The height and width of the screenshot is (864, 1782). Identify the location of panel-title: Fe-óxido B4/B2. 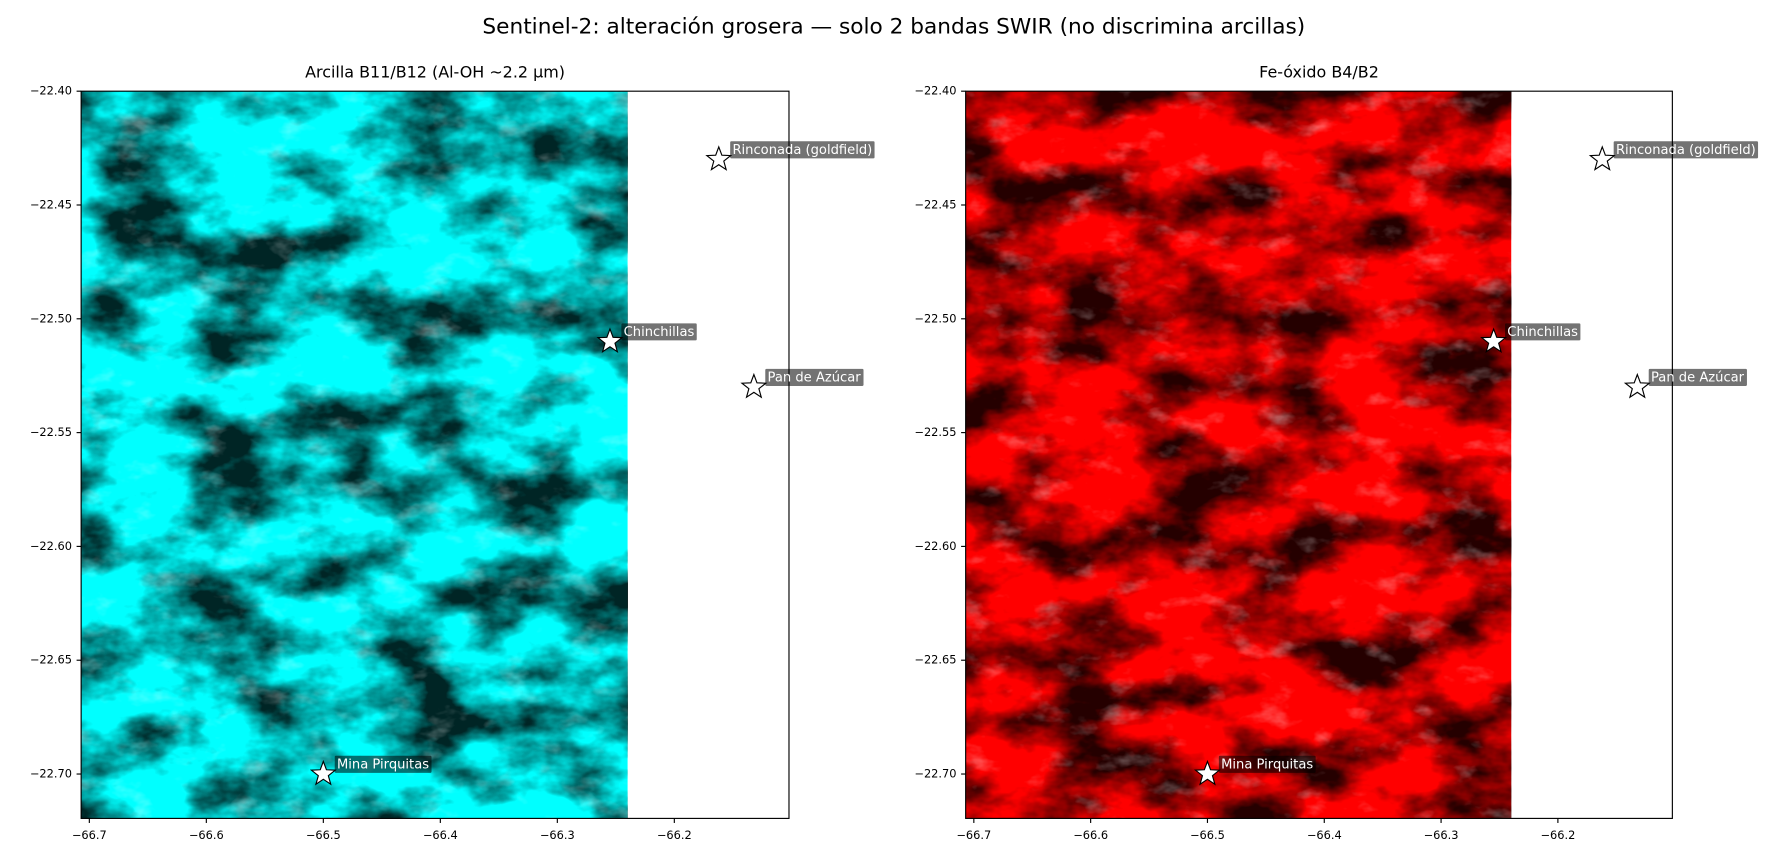
(1319, 71).